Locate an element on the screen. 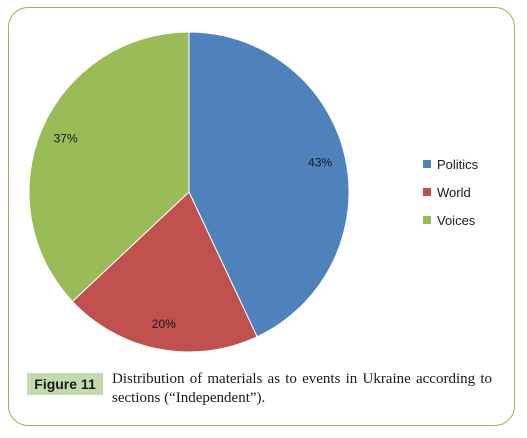 The height and width of the screenshot is (438, 527). chart-legend: Politics World Voices is located at coordinates (450, 192).